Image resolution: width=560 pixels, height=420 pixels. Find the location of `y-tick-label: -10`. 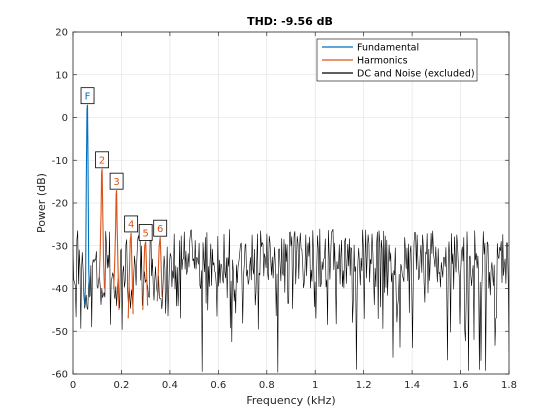

y-tick-label: -10 is located at coordinates (60, 161).